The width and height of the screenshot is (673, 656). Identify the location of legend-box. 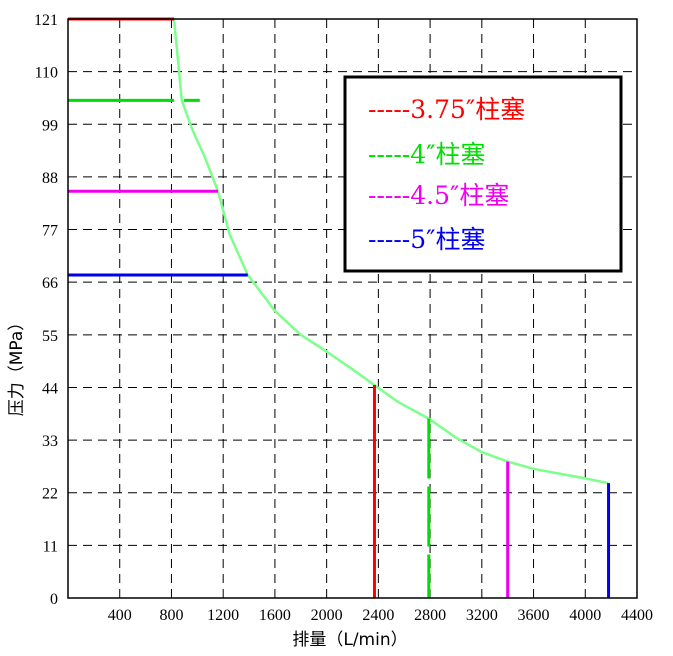
(483, 174).